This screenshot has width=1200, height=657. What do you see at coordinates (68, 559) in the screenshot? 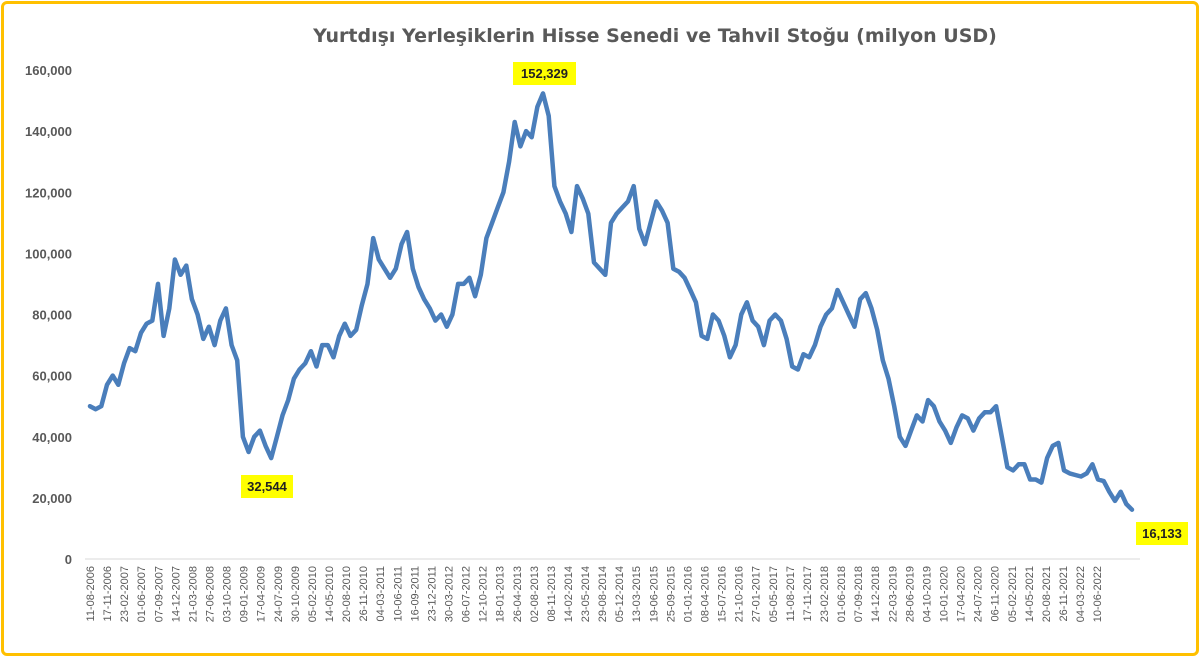
I see `y-tick-label: 0` at bounding box center [68, 559].